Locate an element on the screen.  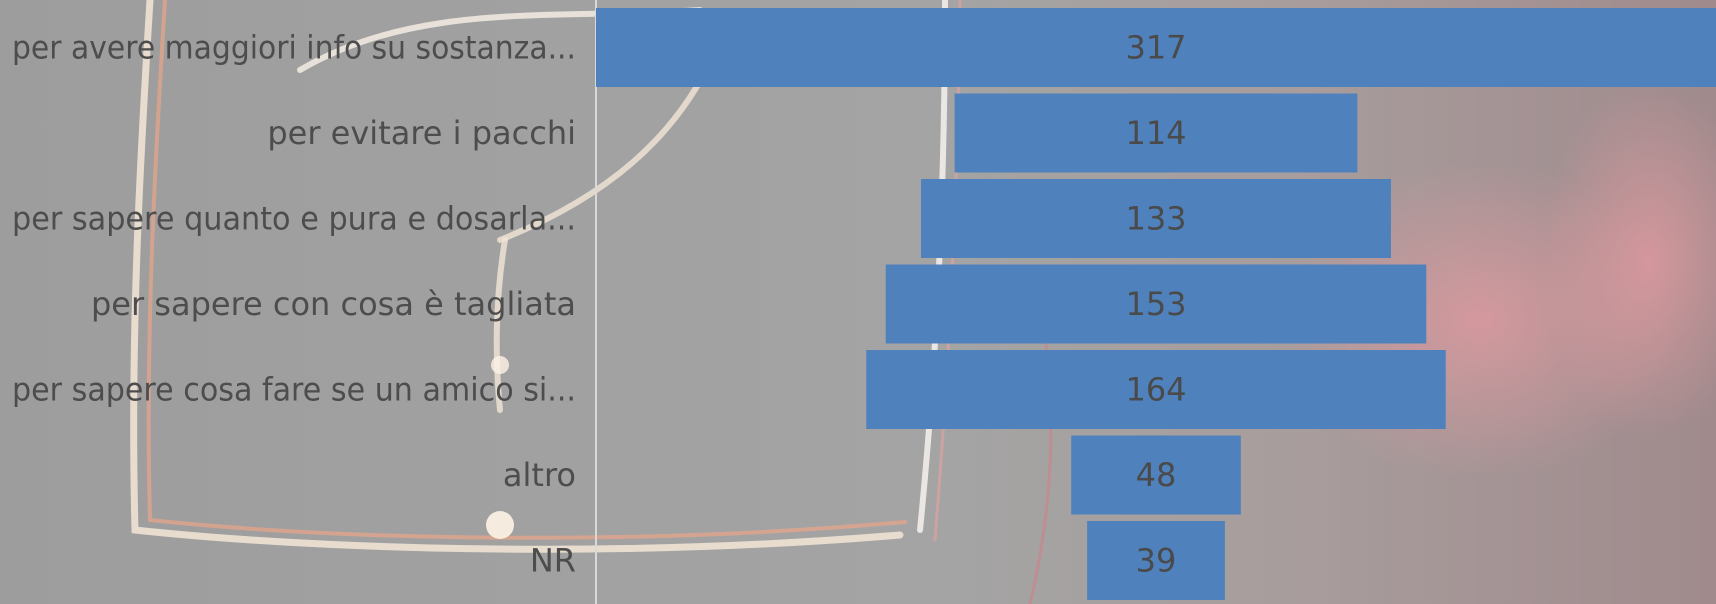
value-label-6: 39 is located at coordinates (1156, 561).